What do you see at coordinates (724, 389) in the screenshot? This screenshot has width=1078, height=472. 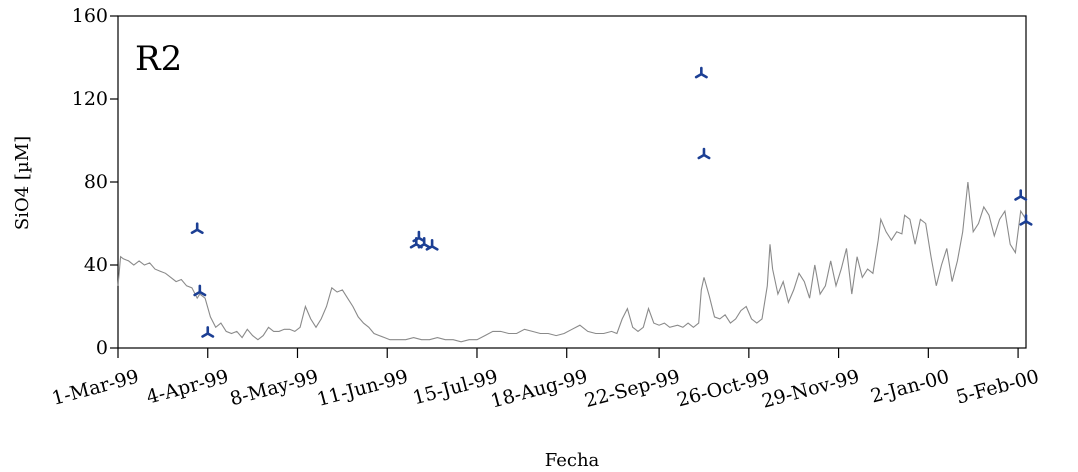 I see `x-tick-label: 26-Oct-99` at bounding box center [724, 389].